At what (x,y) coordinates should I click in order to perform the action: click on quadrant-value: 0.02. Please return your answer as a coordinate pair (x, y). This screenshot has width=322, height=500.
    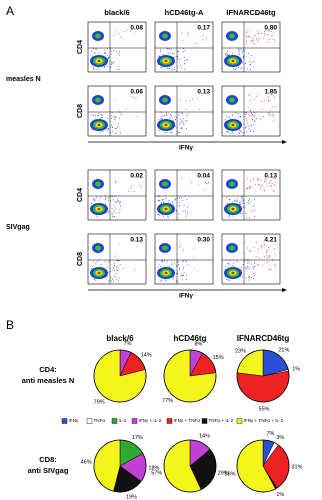
    Looking at the image, I should click on (136, 176).